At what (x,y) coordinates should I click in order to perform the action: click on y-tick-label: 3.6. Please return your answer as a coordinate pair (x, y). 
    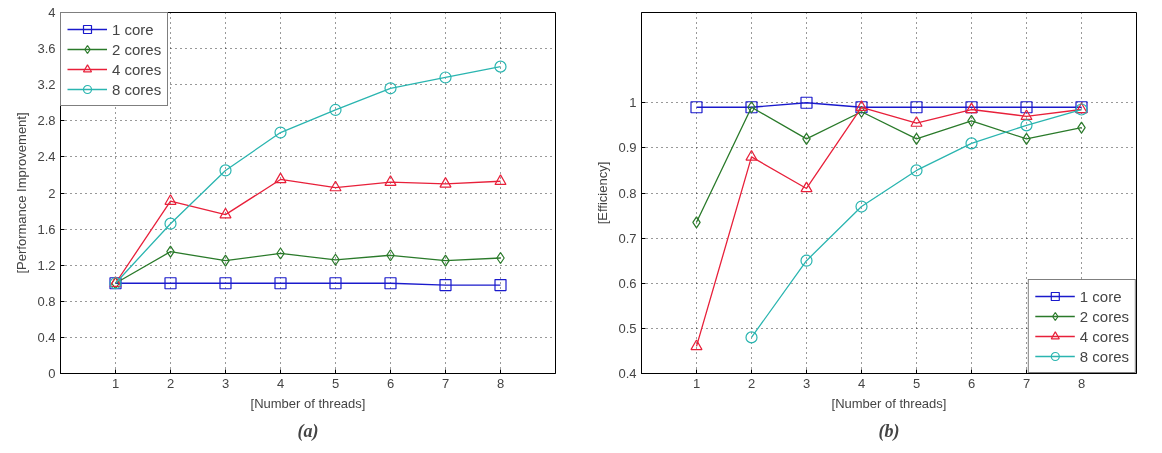
    Looking at the image, I should click on (46, 49).